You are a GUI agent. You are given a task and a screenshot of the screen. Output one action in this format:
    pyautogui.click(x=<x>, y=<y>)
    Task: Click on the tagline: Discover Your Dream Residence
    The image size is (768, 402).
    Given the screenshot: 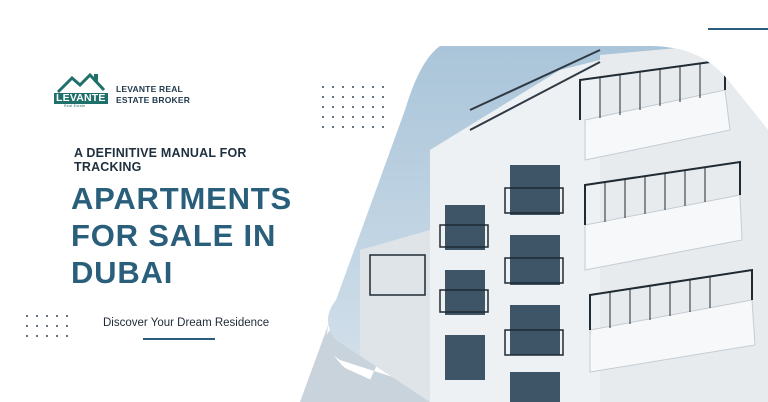 What is the action you would take?
    pyautogui.click(x=186, y=323)
    